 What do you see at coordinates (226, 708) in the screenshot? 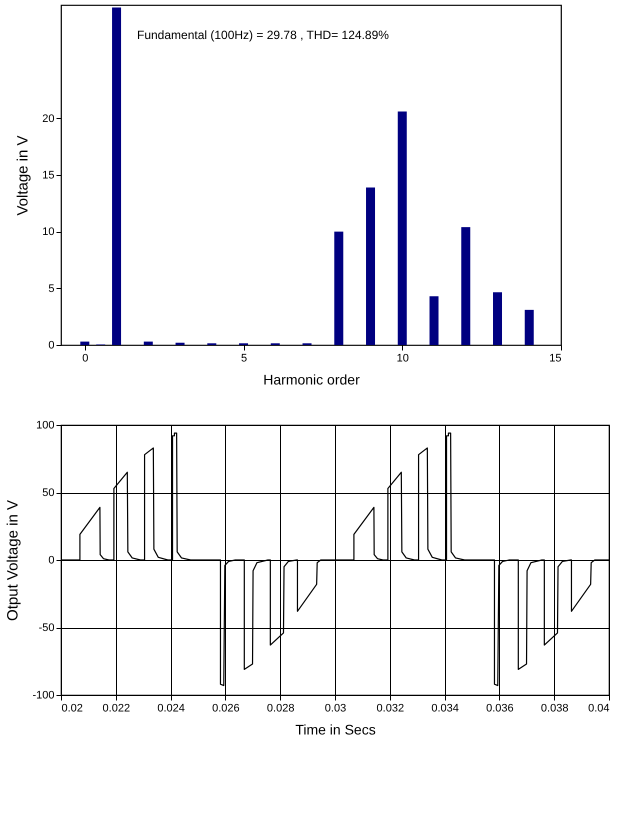
I see `x-tick-label: 0.026` at bounding box center [226, 708].